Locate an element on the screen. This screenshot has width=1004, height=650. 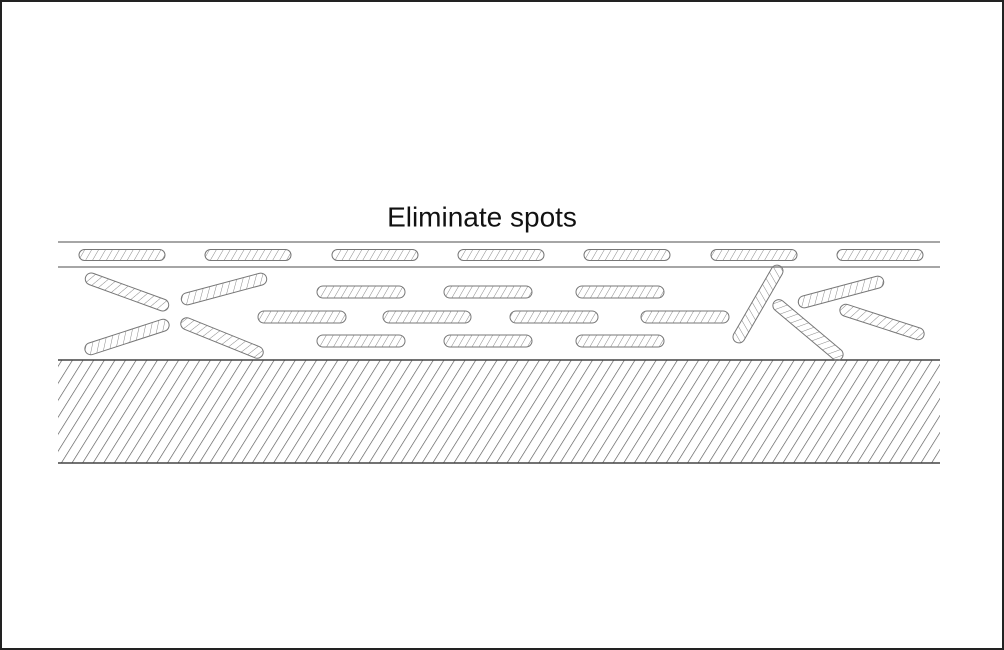
substrate is located at coordinates (499, 411).